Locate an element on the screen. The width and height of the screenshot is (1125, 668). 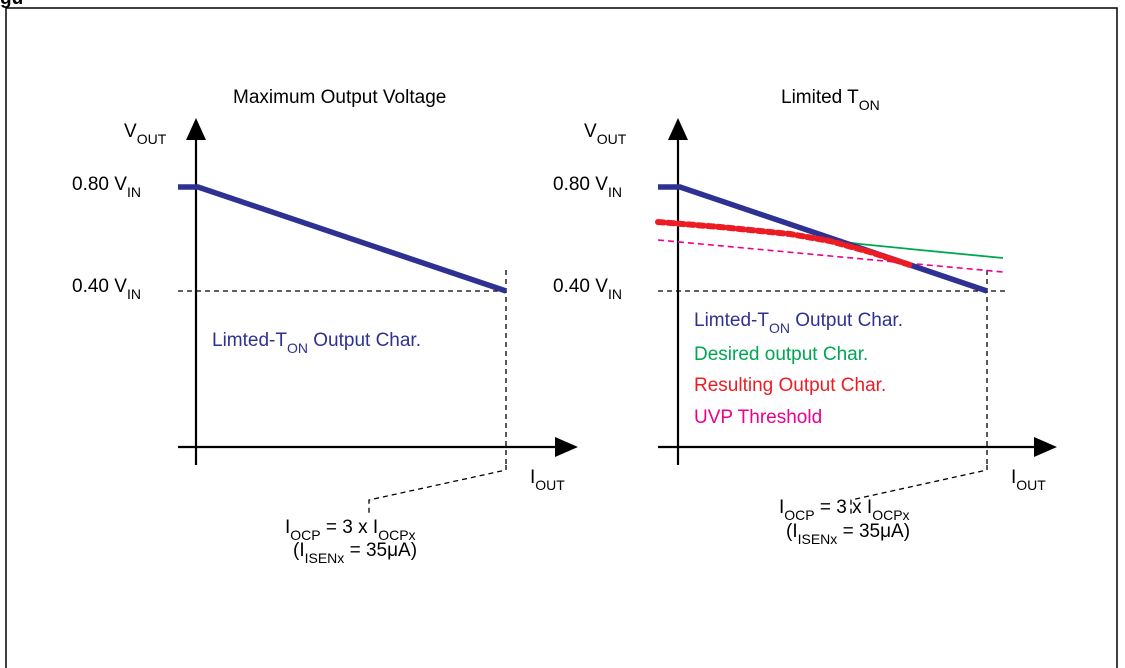
left-ocp-line1: IOCP = 3 x IOCPx is located at coordinates (350, 530).